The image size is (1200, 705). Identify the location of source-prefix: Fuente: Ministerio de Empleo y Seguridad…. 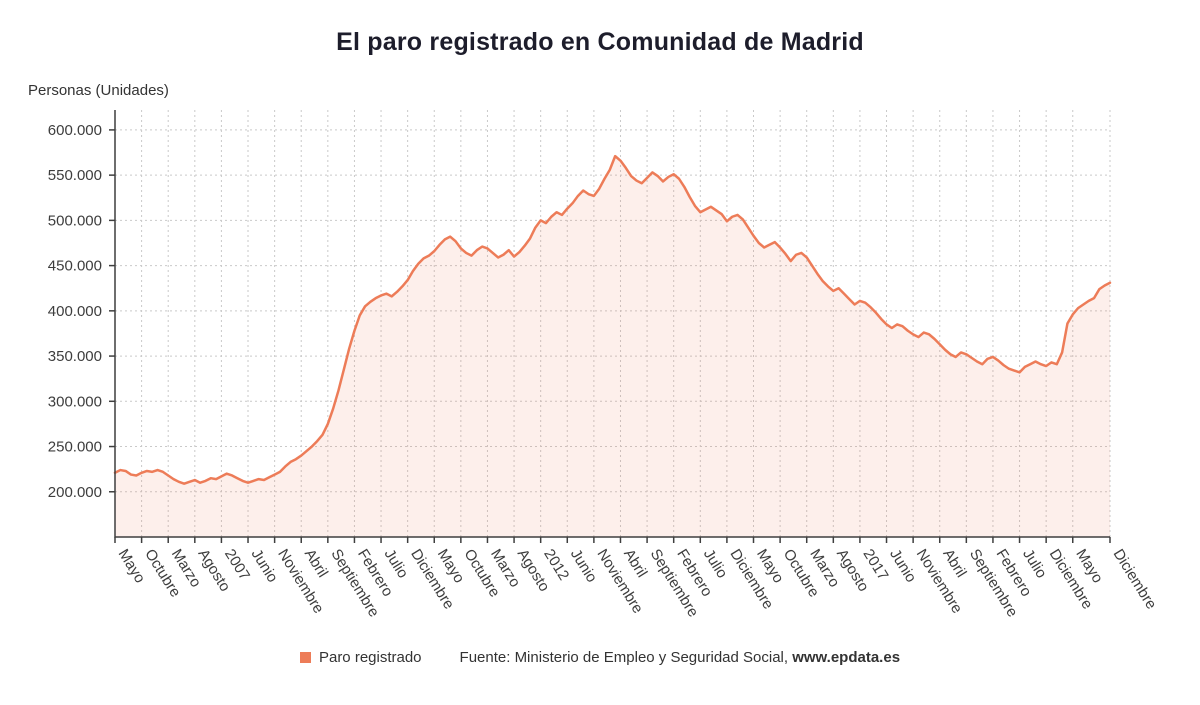
(626, 657).